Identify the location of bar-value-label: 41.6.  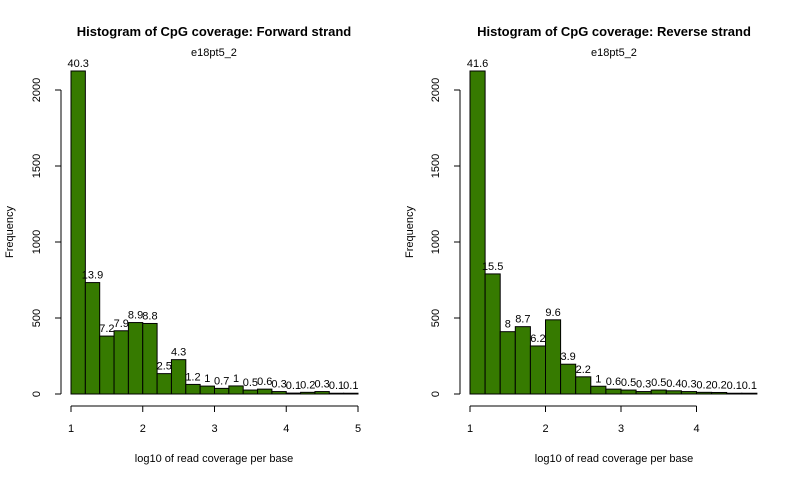
(477, 64).